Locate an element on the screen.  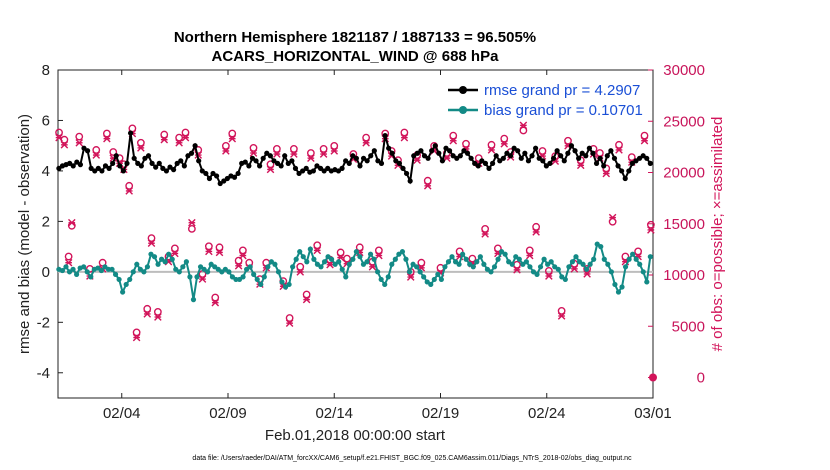
left-tick-label: 0 is located at coordinates (46, 272).